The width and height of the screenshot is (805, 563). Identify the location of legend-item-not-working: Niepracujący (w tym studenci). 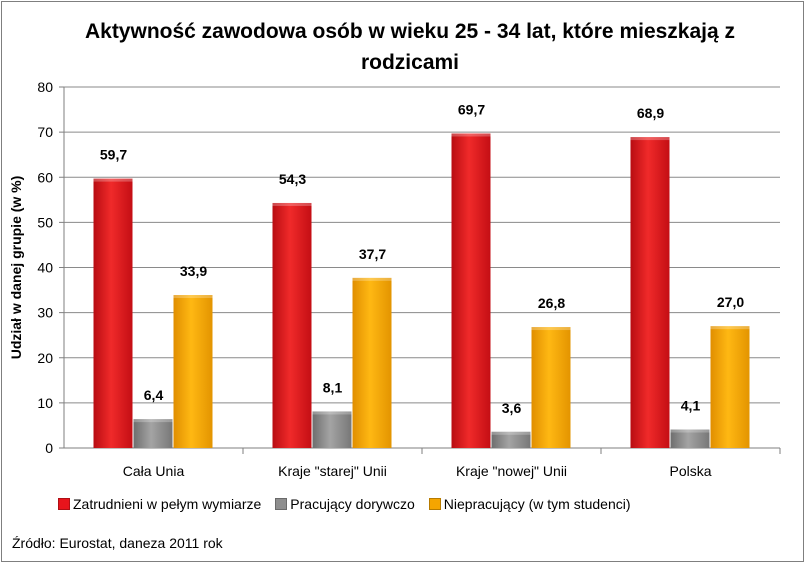
(529, 504).